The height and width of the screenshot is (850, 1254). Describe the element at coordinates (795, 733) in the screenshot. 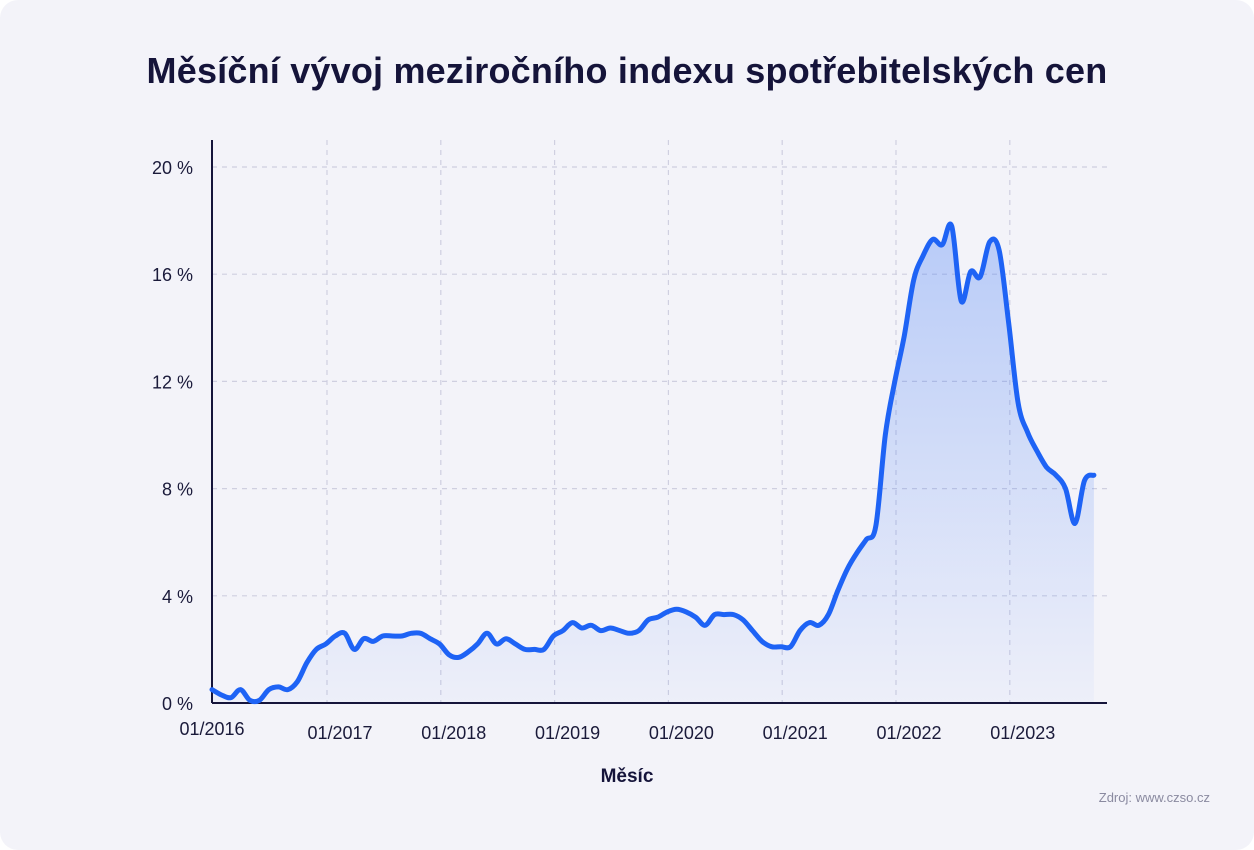

I see `x-tick-label: 01/2021` at that location.